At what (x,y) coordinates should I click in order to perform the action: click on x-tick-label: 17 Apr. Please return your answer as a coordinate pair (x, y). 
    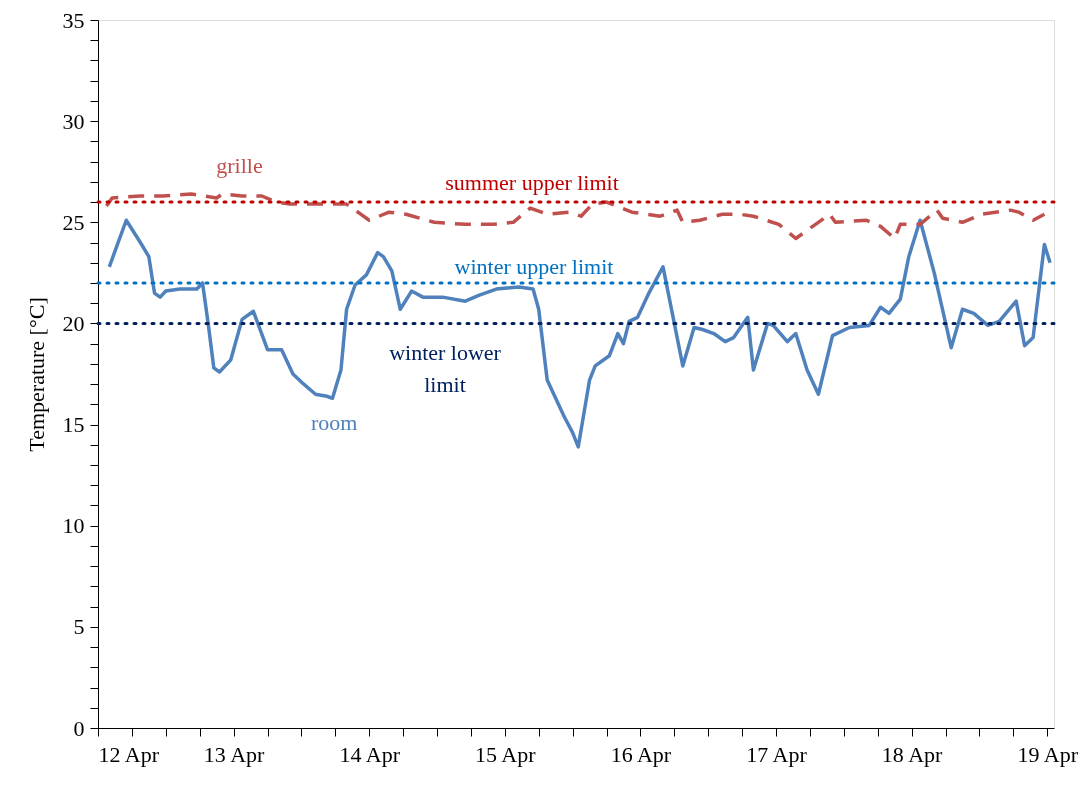
    Looking at the image, I should click on (777, 754).